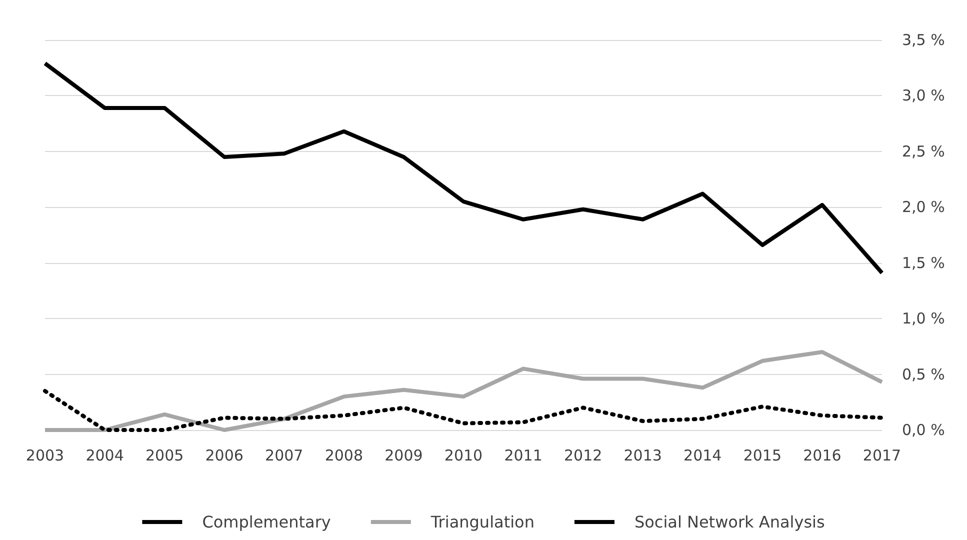  Describe the element at coordinates (762, 455) in the screenshot. I see `x-tick-label: 2015` at that location.